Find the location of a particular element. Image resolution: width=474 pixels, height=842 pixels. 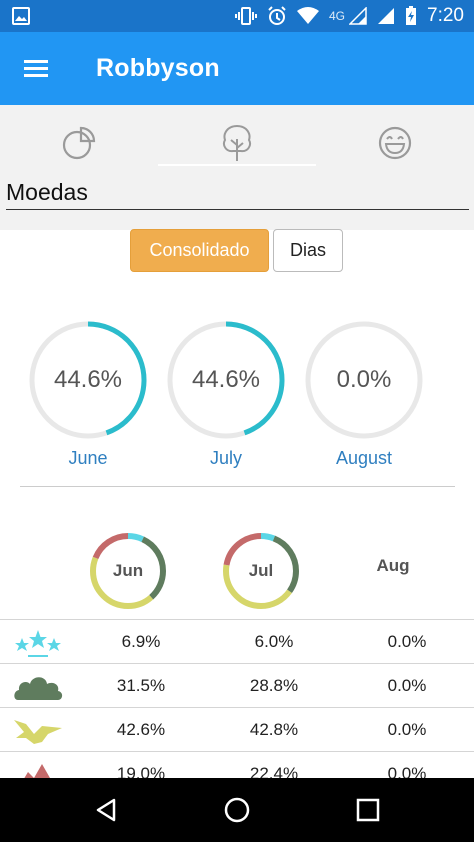

recents-button is located at coordinates (368, 810).